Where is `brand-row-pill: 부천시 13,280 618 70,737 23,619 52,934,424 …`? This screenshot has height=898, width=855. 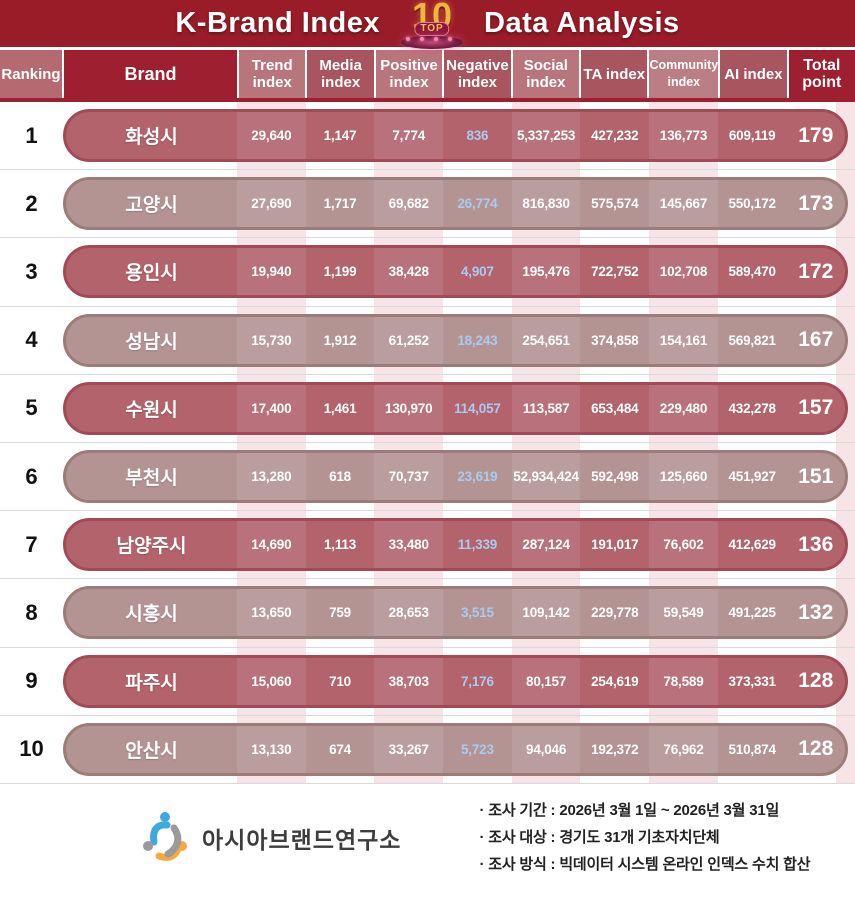 brand-row-pill: 부천시 13,280 618 70,737 23,619 52,934,424 … is located at coordinates (455, 477).